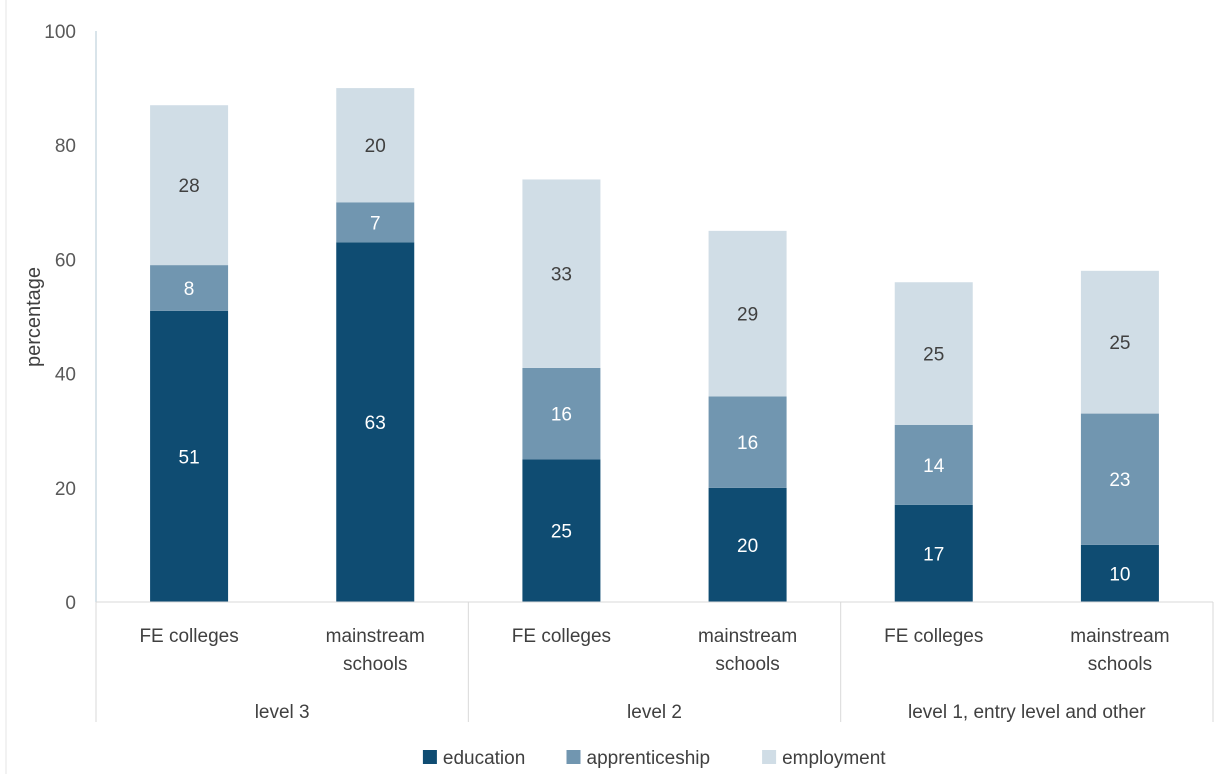  Describe the element at coordinates (573, 757) in the screenshot. I see `legend-swatch-apprenticeship` at that location.